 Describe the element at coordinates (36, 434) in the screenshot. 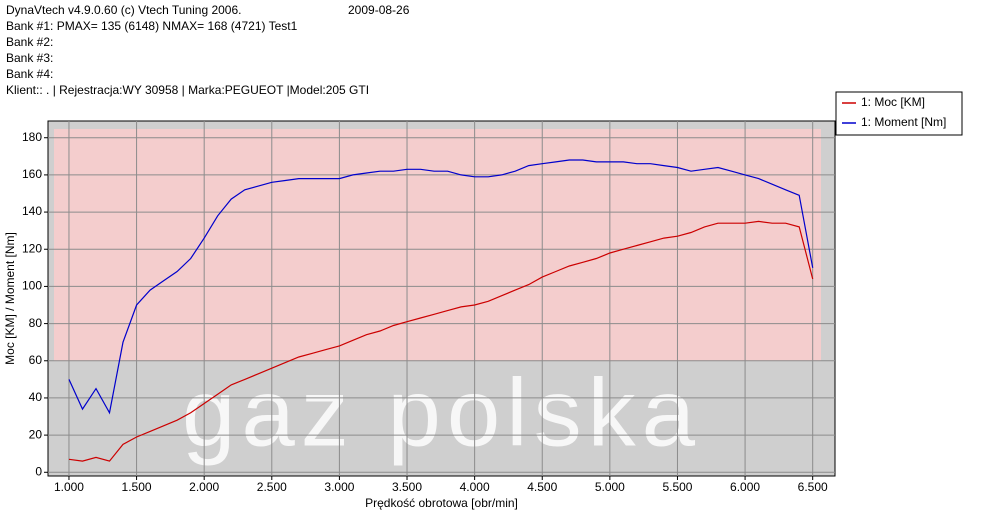

I see `y-tick-label: 20` at that location.